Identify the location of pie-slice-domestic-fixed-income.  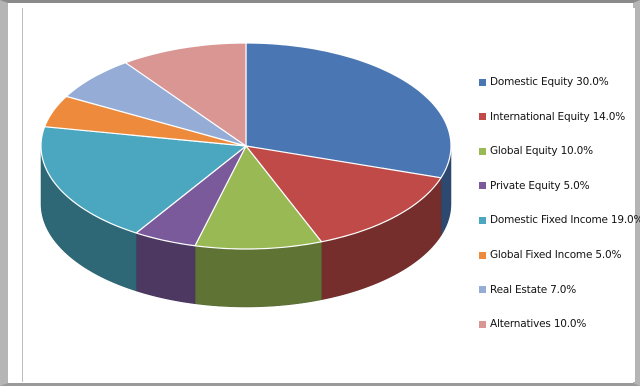
(143, 180).